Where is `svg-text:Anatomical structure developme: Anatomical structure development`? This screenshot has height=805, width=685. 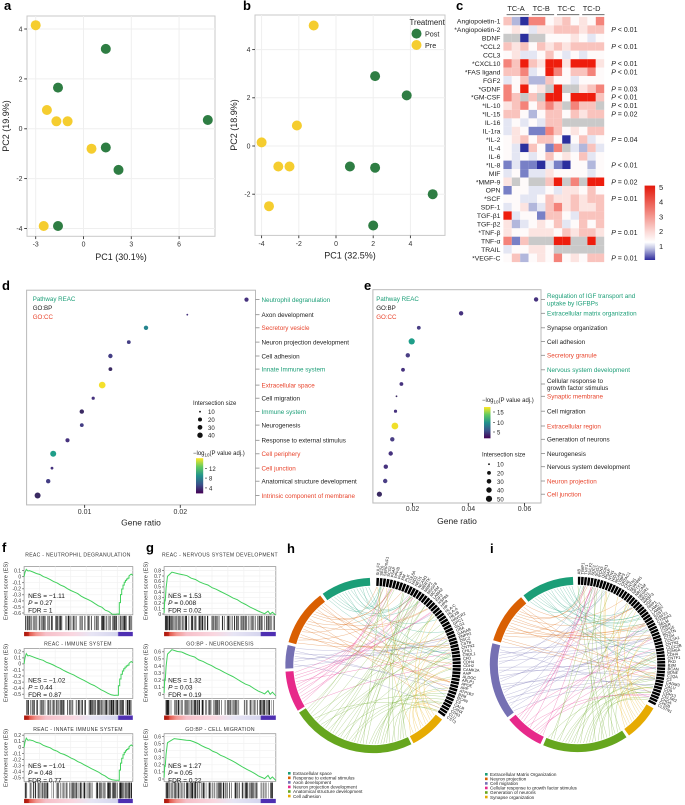 svg-text:Anatomical structure developme: Anatomical structure development is located at coordinates (309, 482).